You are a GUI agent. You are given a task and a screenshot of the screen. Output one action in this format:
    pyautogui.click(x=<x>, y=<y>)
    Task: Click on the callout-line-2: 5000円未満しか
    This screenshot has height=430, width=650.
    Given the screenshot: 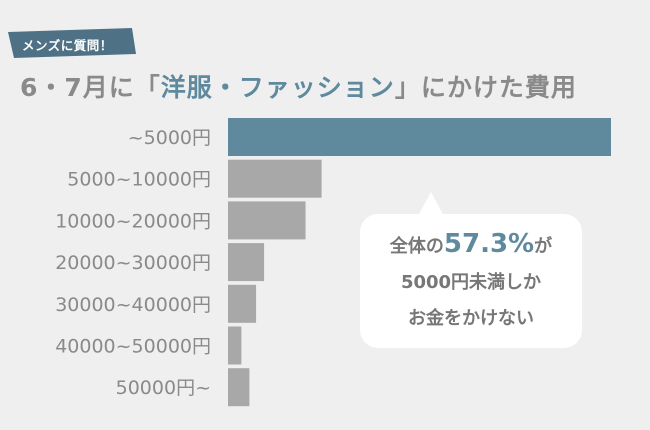 What is the action you would take?
    pyautogui.click(x=471, y=282)
    